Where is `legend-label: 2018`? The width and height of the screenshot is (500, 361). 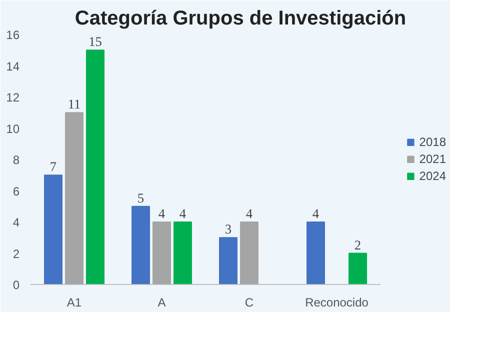 legend-label: 2018 is located at coordinates (432, 142).